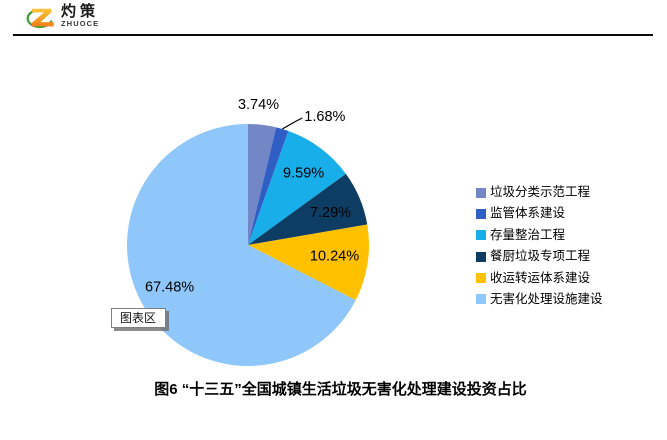 This screenshot has height=440, width=667. What do you see at coordinates (80, 23) in the screenshot?
I see `logo-name-en: ZHUOCE` at bounding box center [80, 23].